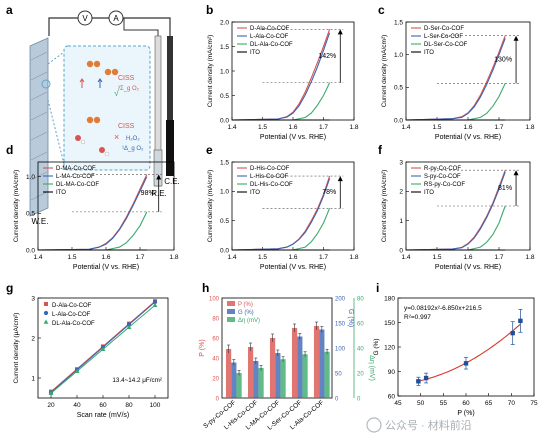 This screenshot has width=554, height=448. What do you see at coordinates (224, 22) in the screenshot?
I see `y-tick-label: 2.0` at bounding box center [224, 22].